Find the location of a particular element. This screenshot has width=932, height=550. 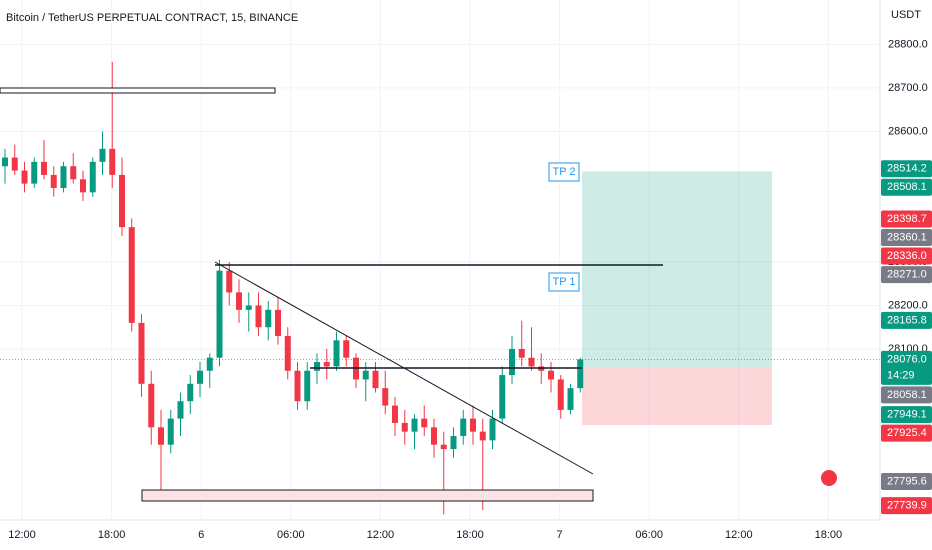

time-label: 6 is located at coordinates (201, 535).